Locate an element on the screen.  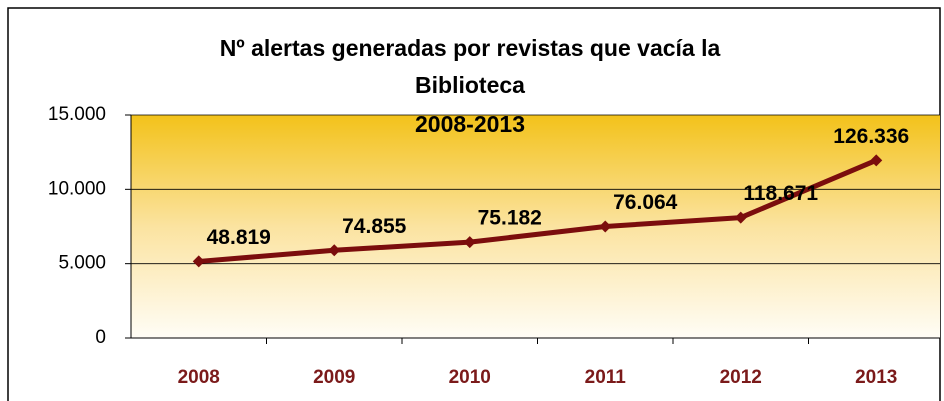
x-tick-label: 2009 is located at coordinates (334, 377).